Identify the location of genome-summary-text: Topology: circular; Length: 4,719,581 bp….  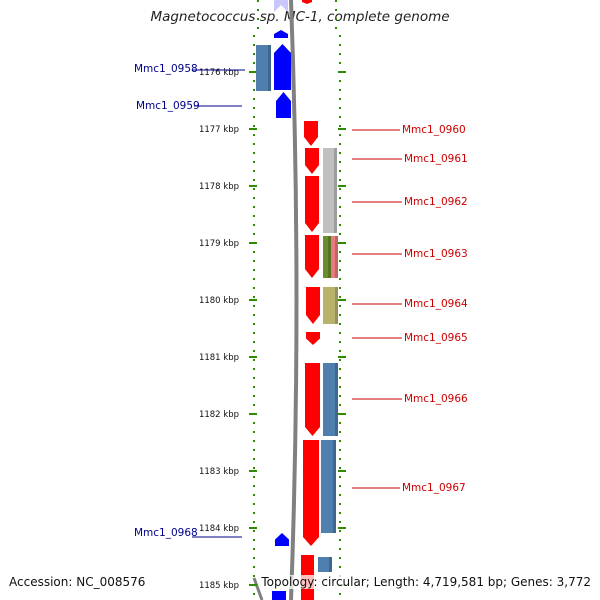
(426, 582).